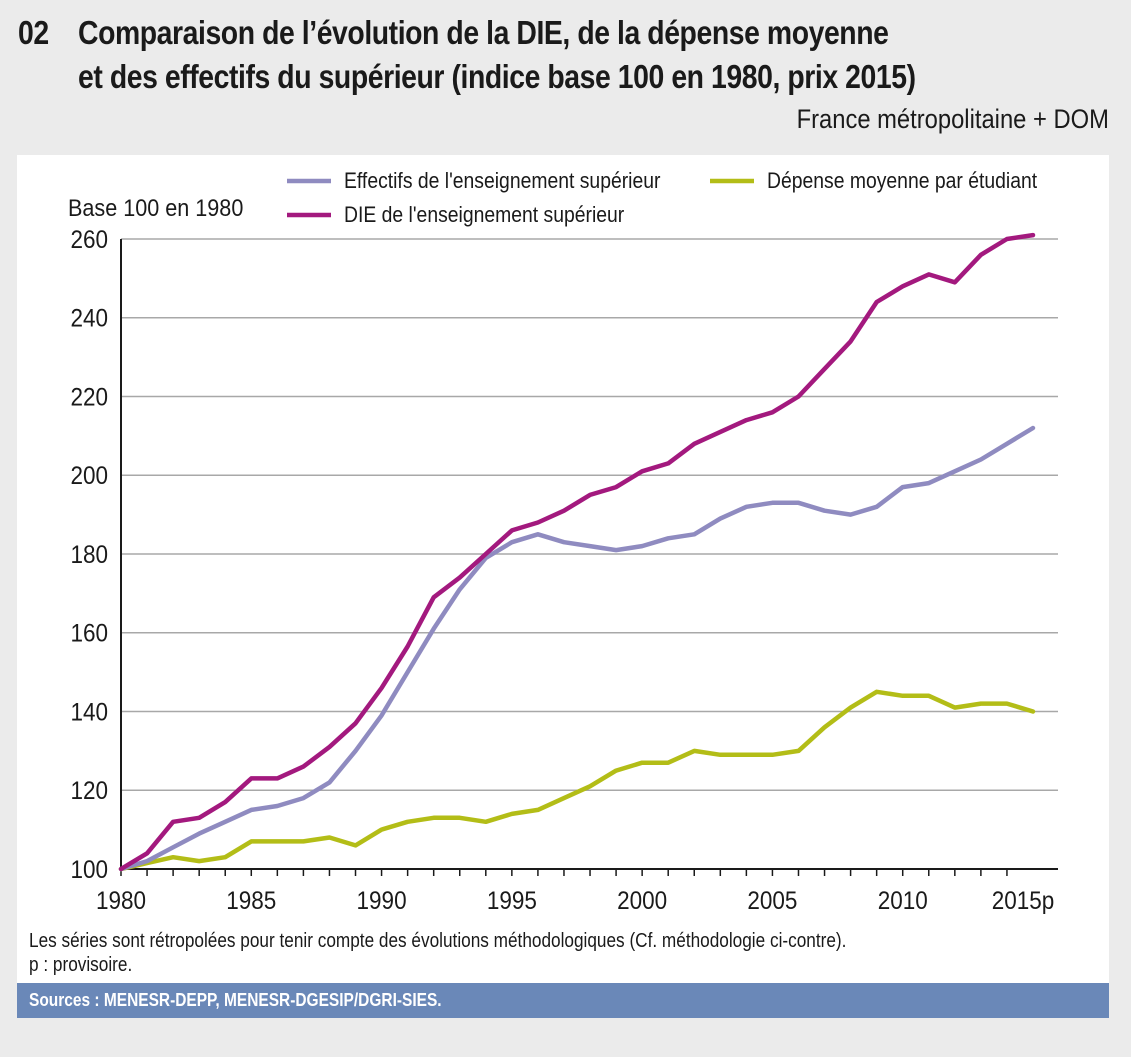 The image size is (1131, 1057). What do you see at coordinates (484, 215) in the screenshot?
I see `legend-label: DIE de l'enseignement supérieur` at bounding box center [484, 215].